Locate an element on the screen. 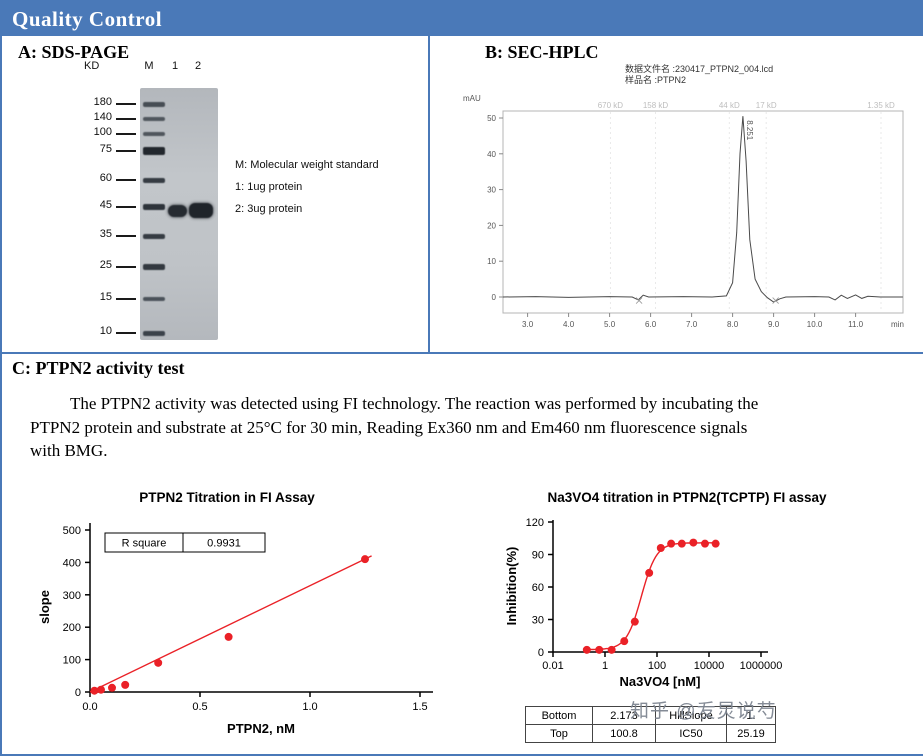 The width and height of the screenshot is (923, 756). mw-marker-text: 158 kD is located at coordinates (656, 105).